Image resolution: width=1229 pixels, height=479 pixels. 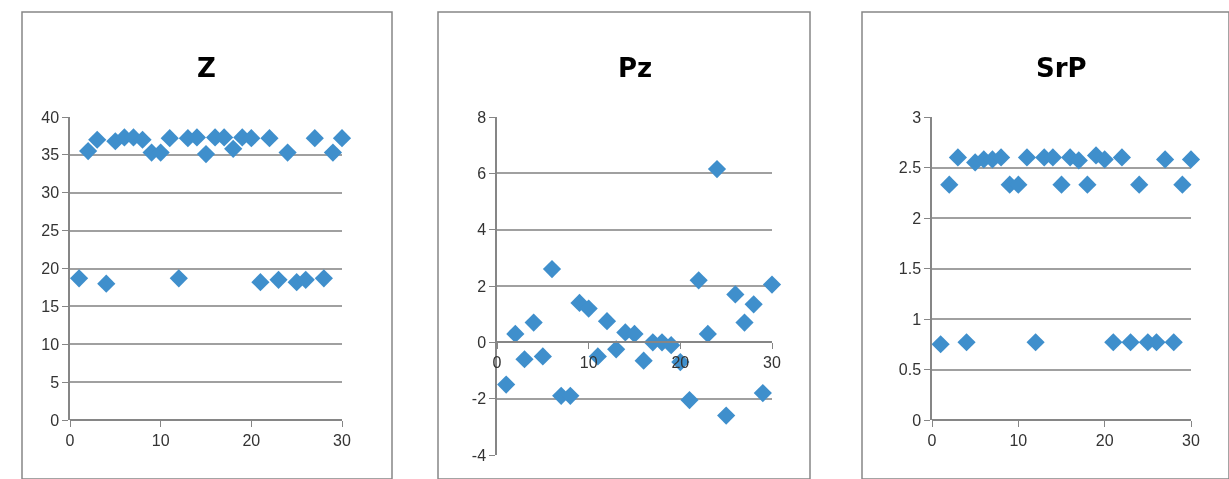 What do you see at coordinates (50, 155) in the screenshot?
I see `y-tick-label: 35` at bounding box center [50, 155].